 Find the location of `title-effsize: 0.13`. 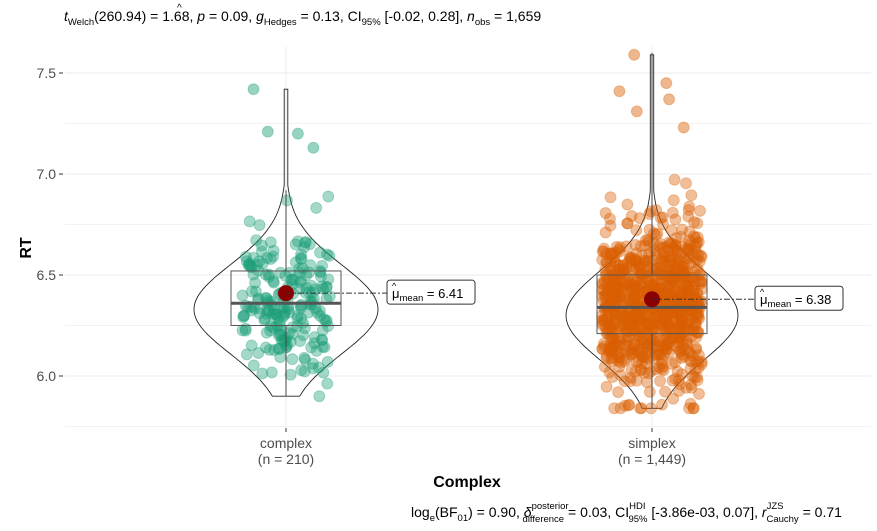

title-effsize: 0.13 is located at coordinates (326, 16).